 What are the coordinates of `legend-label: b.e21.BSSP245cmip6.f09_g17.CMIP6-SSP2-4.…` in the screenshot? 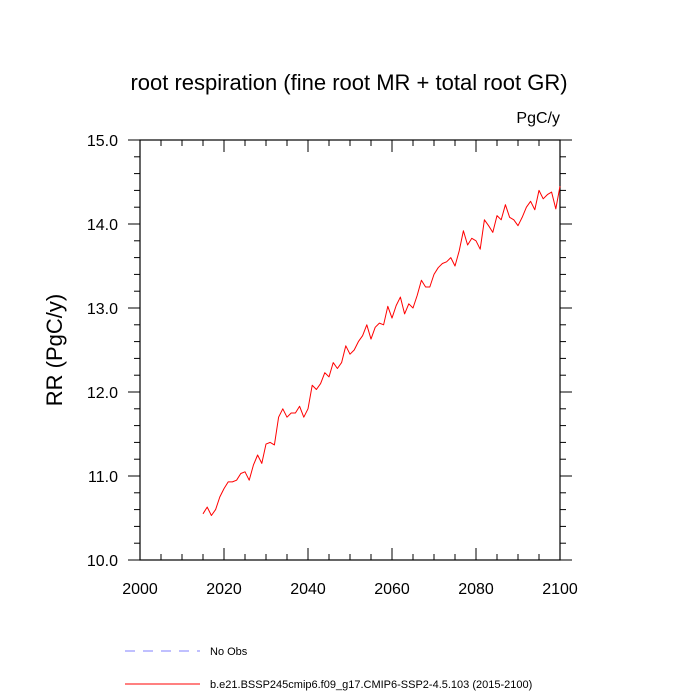 It's located at (371, 685).